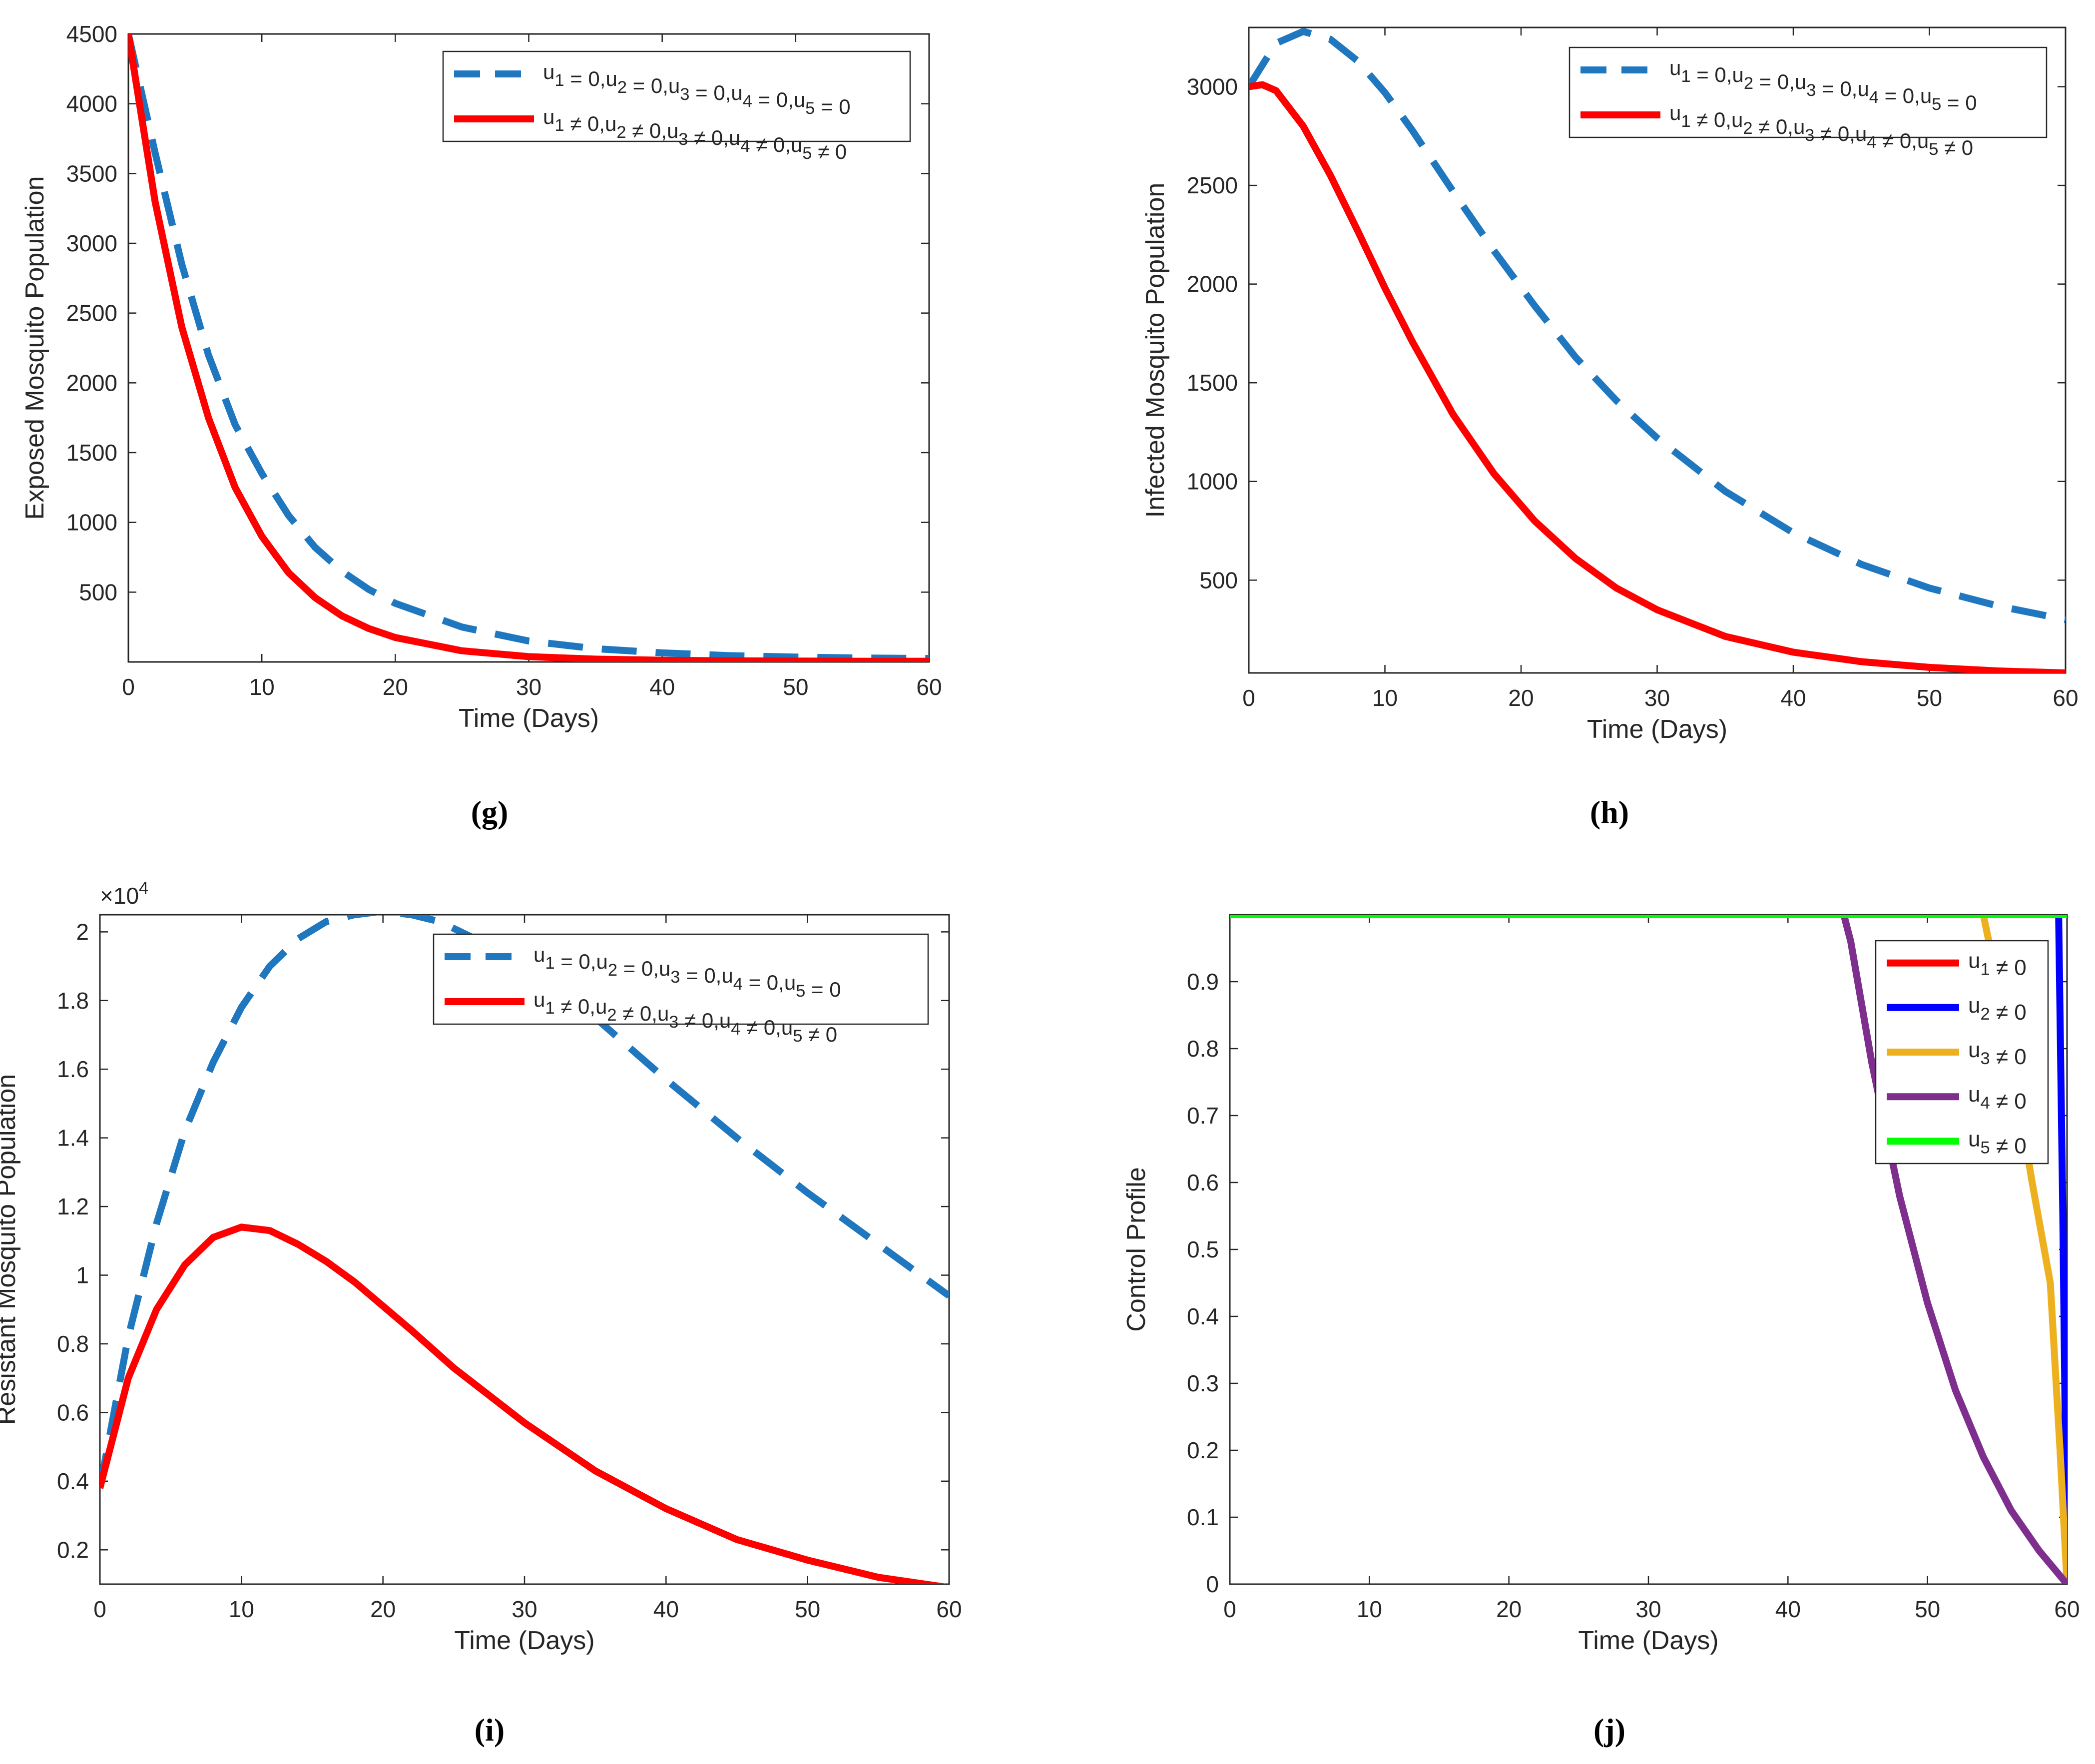 The width and height of the screenshot is (2095, 1764). I want to click on y-axis-label: Infected Mosquito Population, so click(1155, 350).